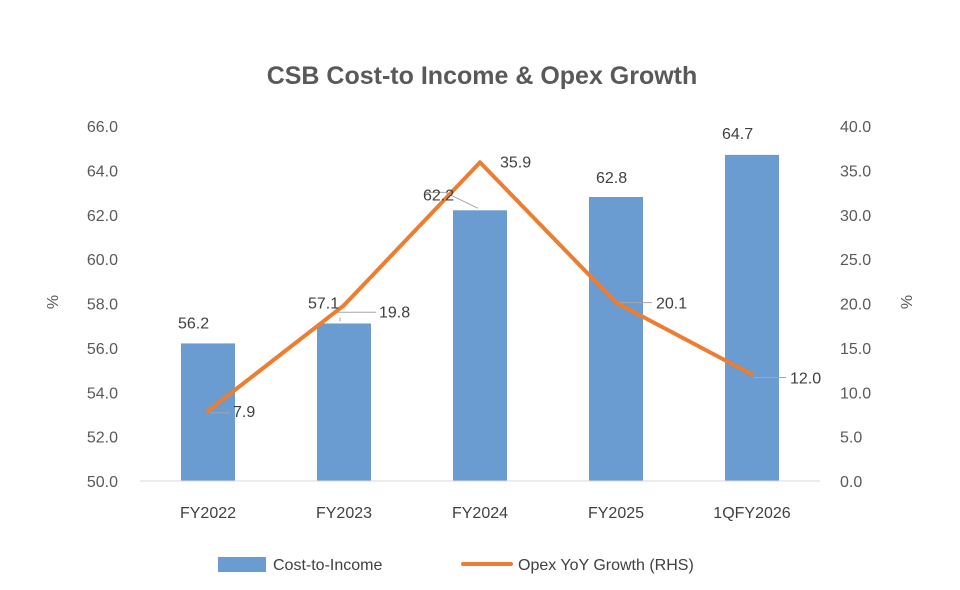  Describe the element at coordinates (480, 345) in the screenshot. I see `bar-fy2024` at that location.